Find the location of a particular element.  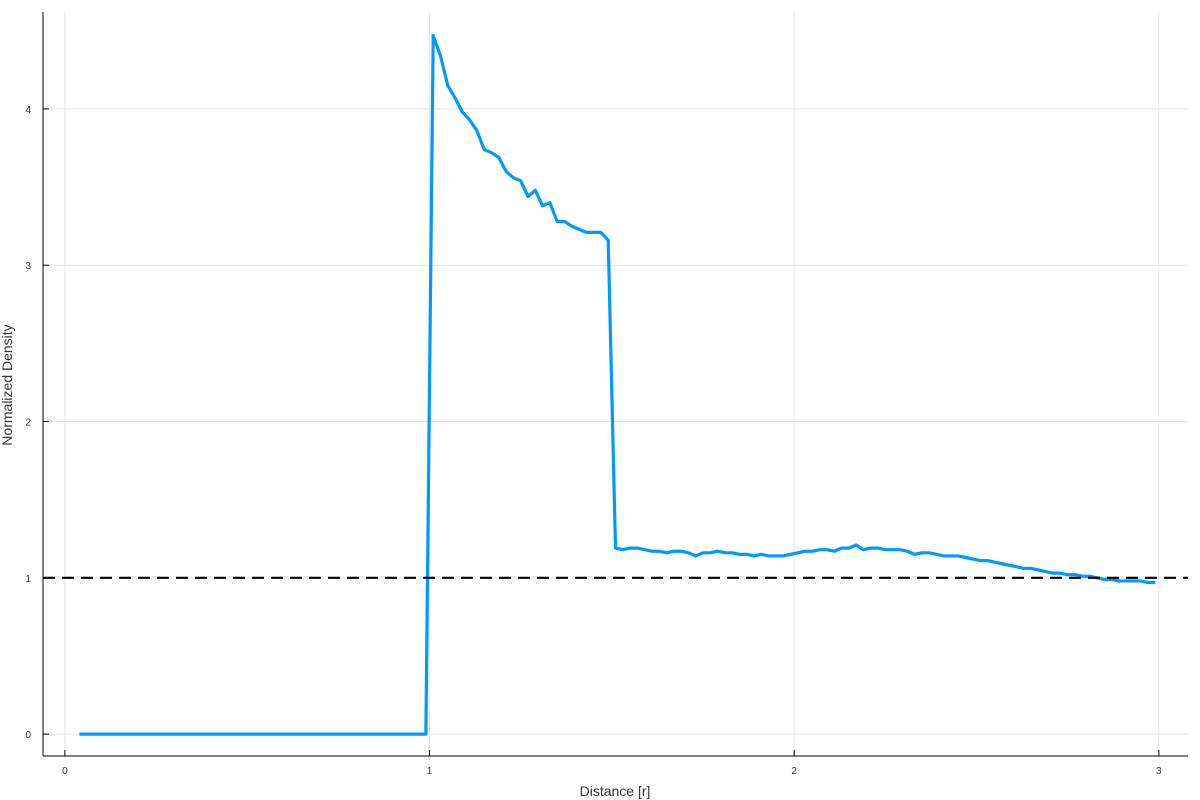

x-axis-ticks: 0 1 2 3 is located at coordinates (612, 763).